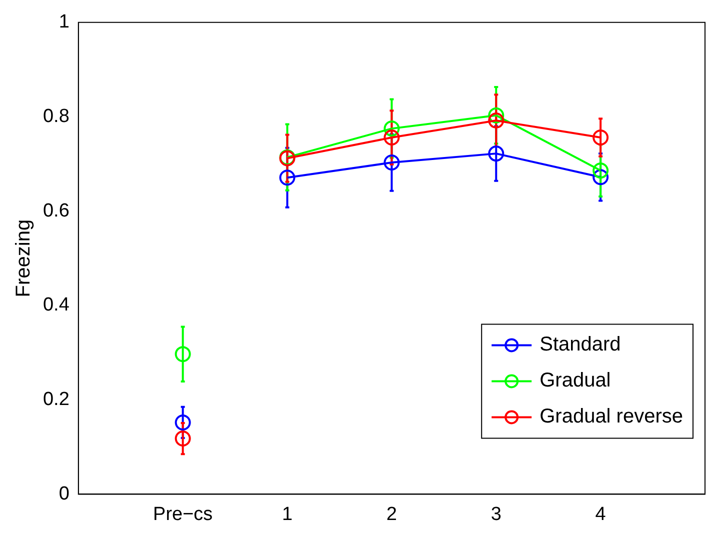 This screenshot has height=537, width=722. What do you see at coordinates (496, 514) in the screenshot?
I see `x-tick-label: 3` at bounding box center [496, 514].